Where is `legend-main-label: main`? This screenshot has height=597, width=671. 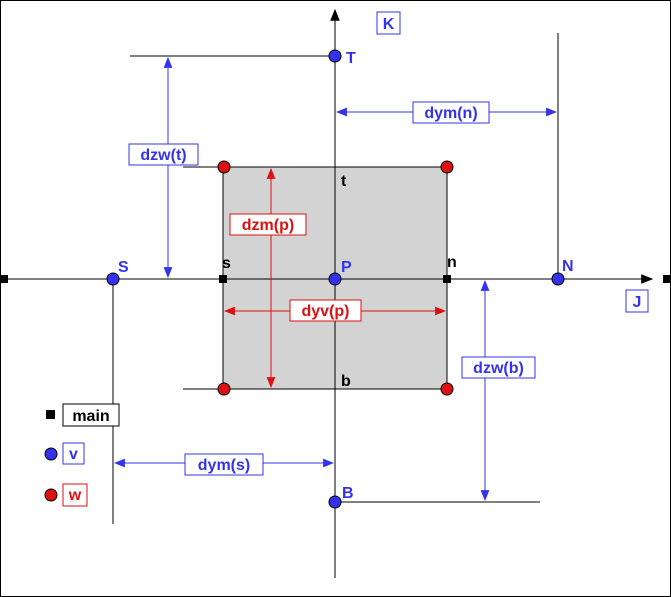 legend-main-label: main is located at coordinates (90, 416).